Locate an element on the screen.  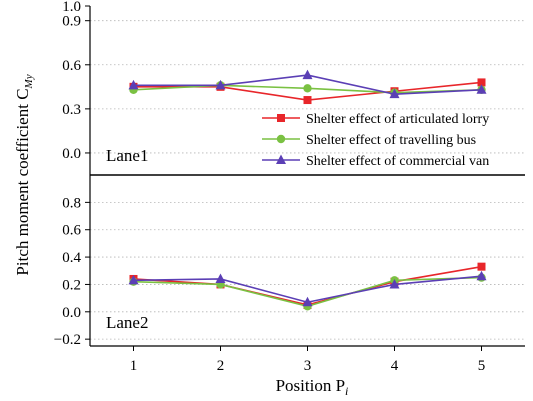
y-axis-title-subscript: My is located at coordinates (29, 81).